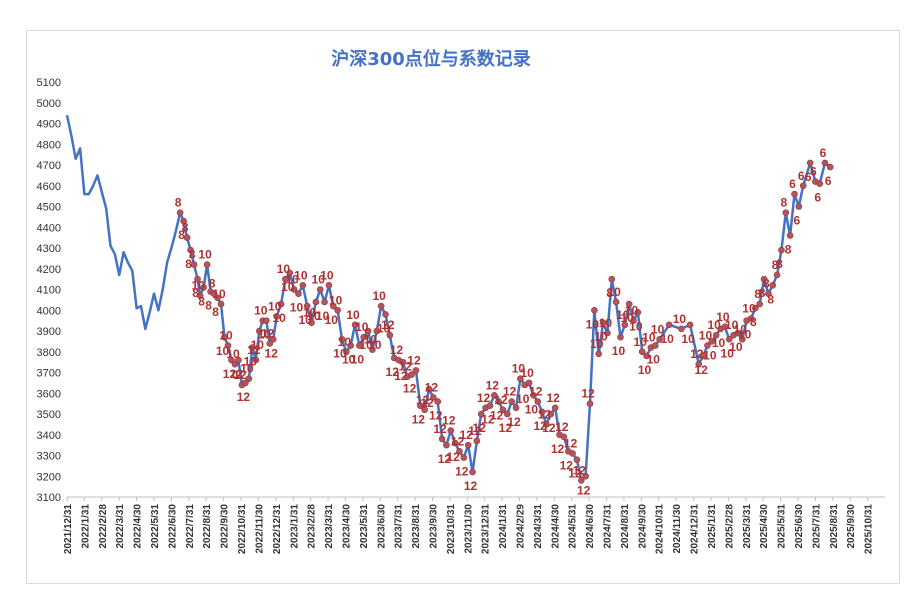 The width and height of the screenshot is (918, 610). I want to click on y-tick-label: 5000, so click(49, 104).